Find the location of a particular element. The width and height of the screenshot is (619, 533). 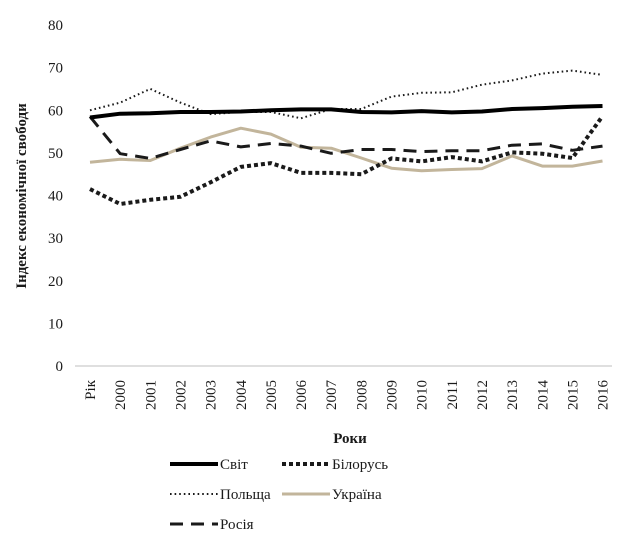

legend-label-1: Білорусь is located at coordinates (360, 465).